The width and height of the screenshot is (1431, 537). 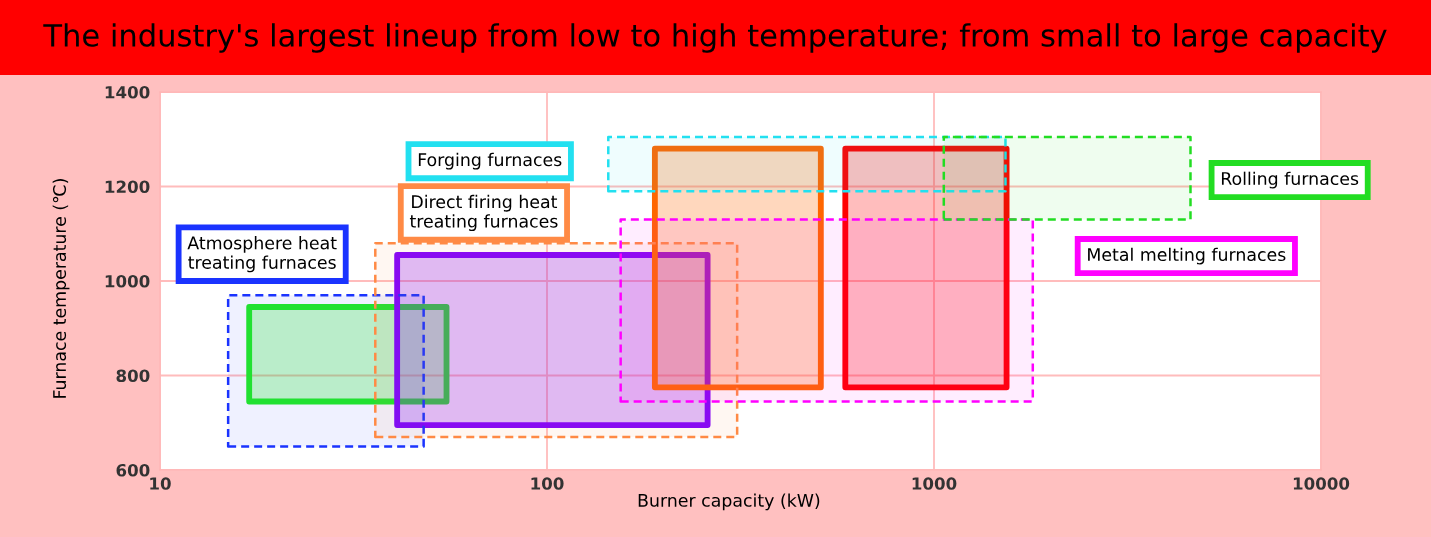 I want to click on x-tick-label: 10, so click(x=160, y=483).